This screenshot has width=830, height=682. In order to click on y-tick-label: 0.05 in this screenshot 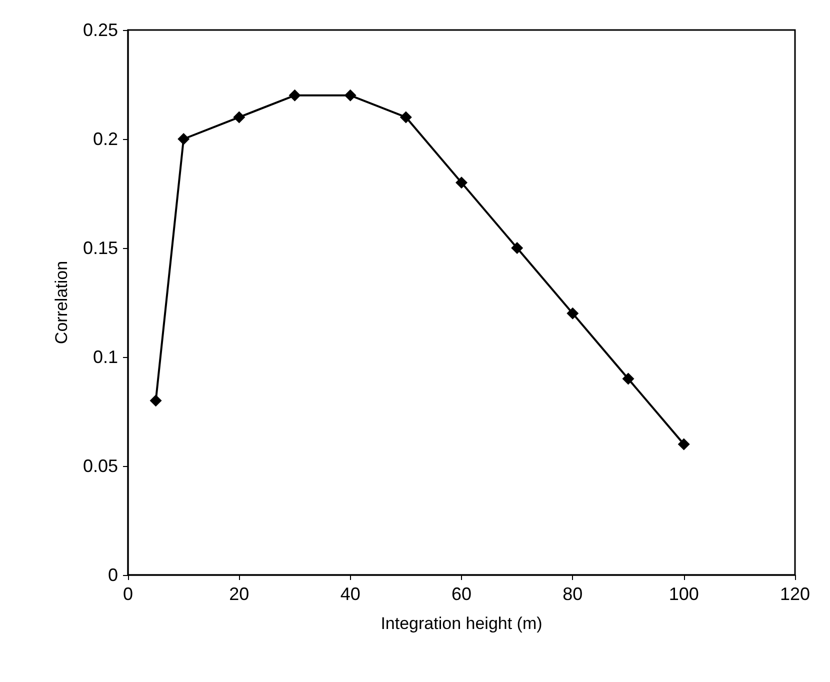, I will do `click(100, 466)`.